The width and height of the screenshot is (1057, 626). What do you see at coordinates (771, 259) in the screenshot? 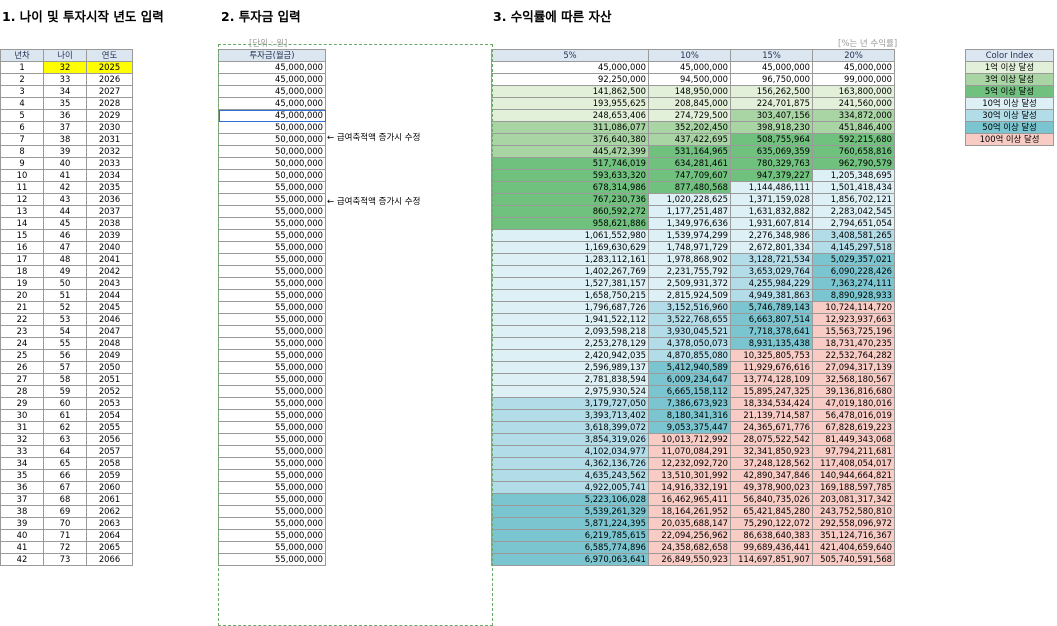
I see `asset-value-cell: 3,128,721,534` at bounding box center [771, 259].